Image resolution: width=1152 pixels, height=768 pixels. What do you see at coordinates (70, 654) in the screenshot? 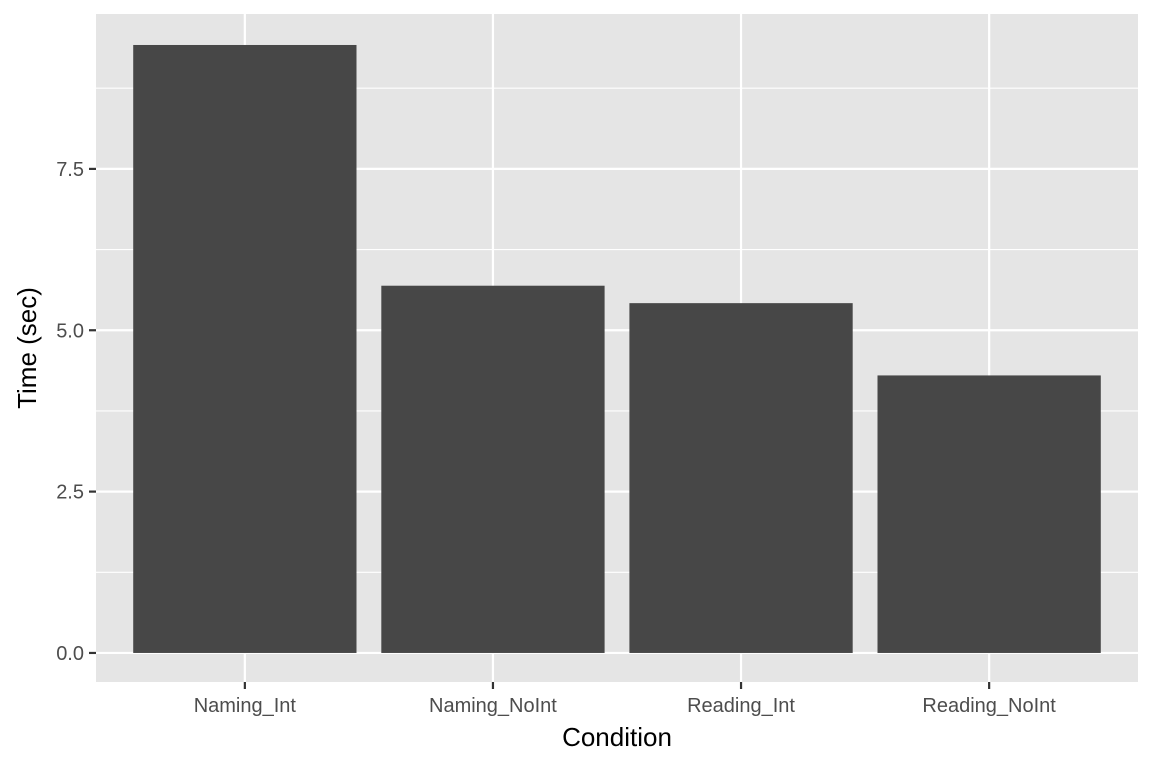
I see `y-tick-label: 0.0` at bounding box center [70, 654].